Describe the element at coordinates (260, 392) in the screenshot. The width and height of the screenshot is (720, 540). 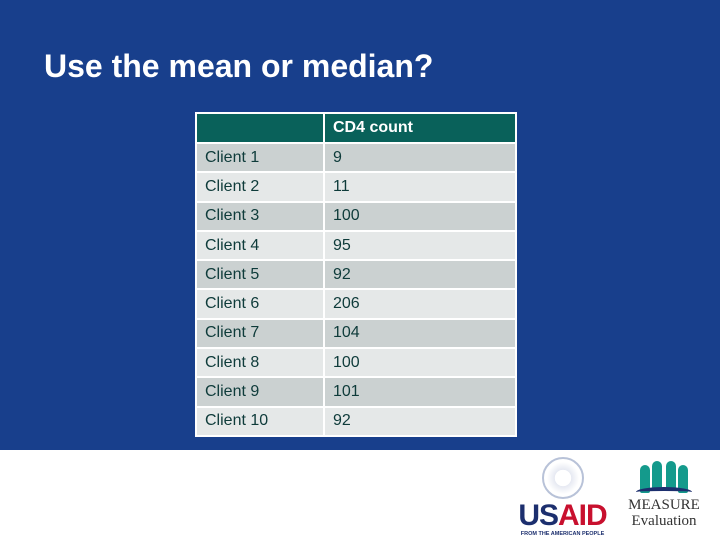
I see `client-cell: Client 9` at that location.